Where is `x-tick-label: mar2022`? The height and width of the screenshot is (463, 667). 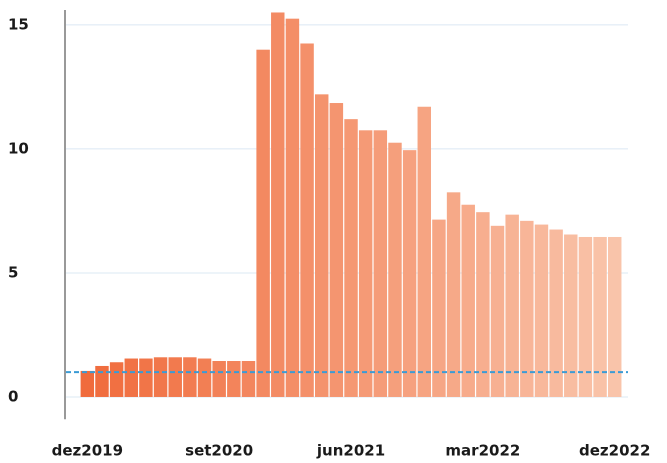
x-tick-label: mar2022 is located at coordinates (482, 451).